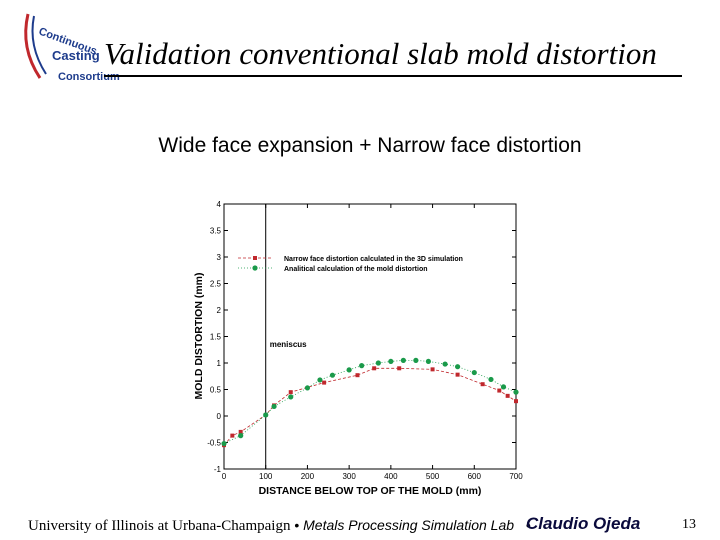 This screenshot has height=540, width=720. Describe the element at coordinates (216, 231) in the screenshot. I see `y-tick-label: 3.5` at that location.